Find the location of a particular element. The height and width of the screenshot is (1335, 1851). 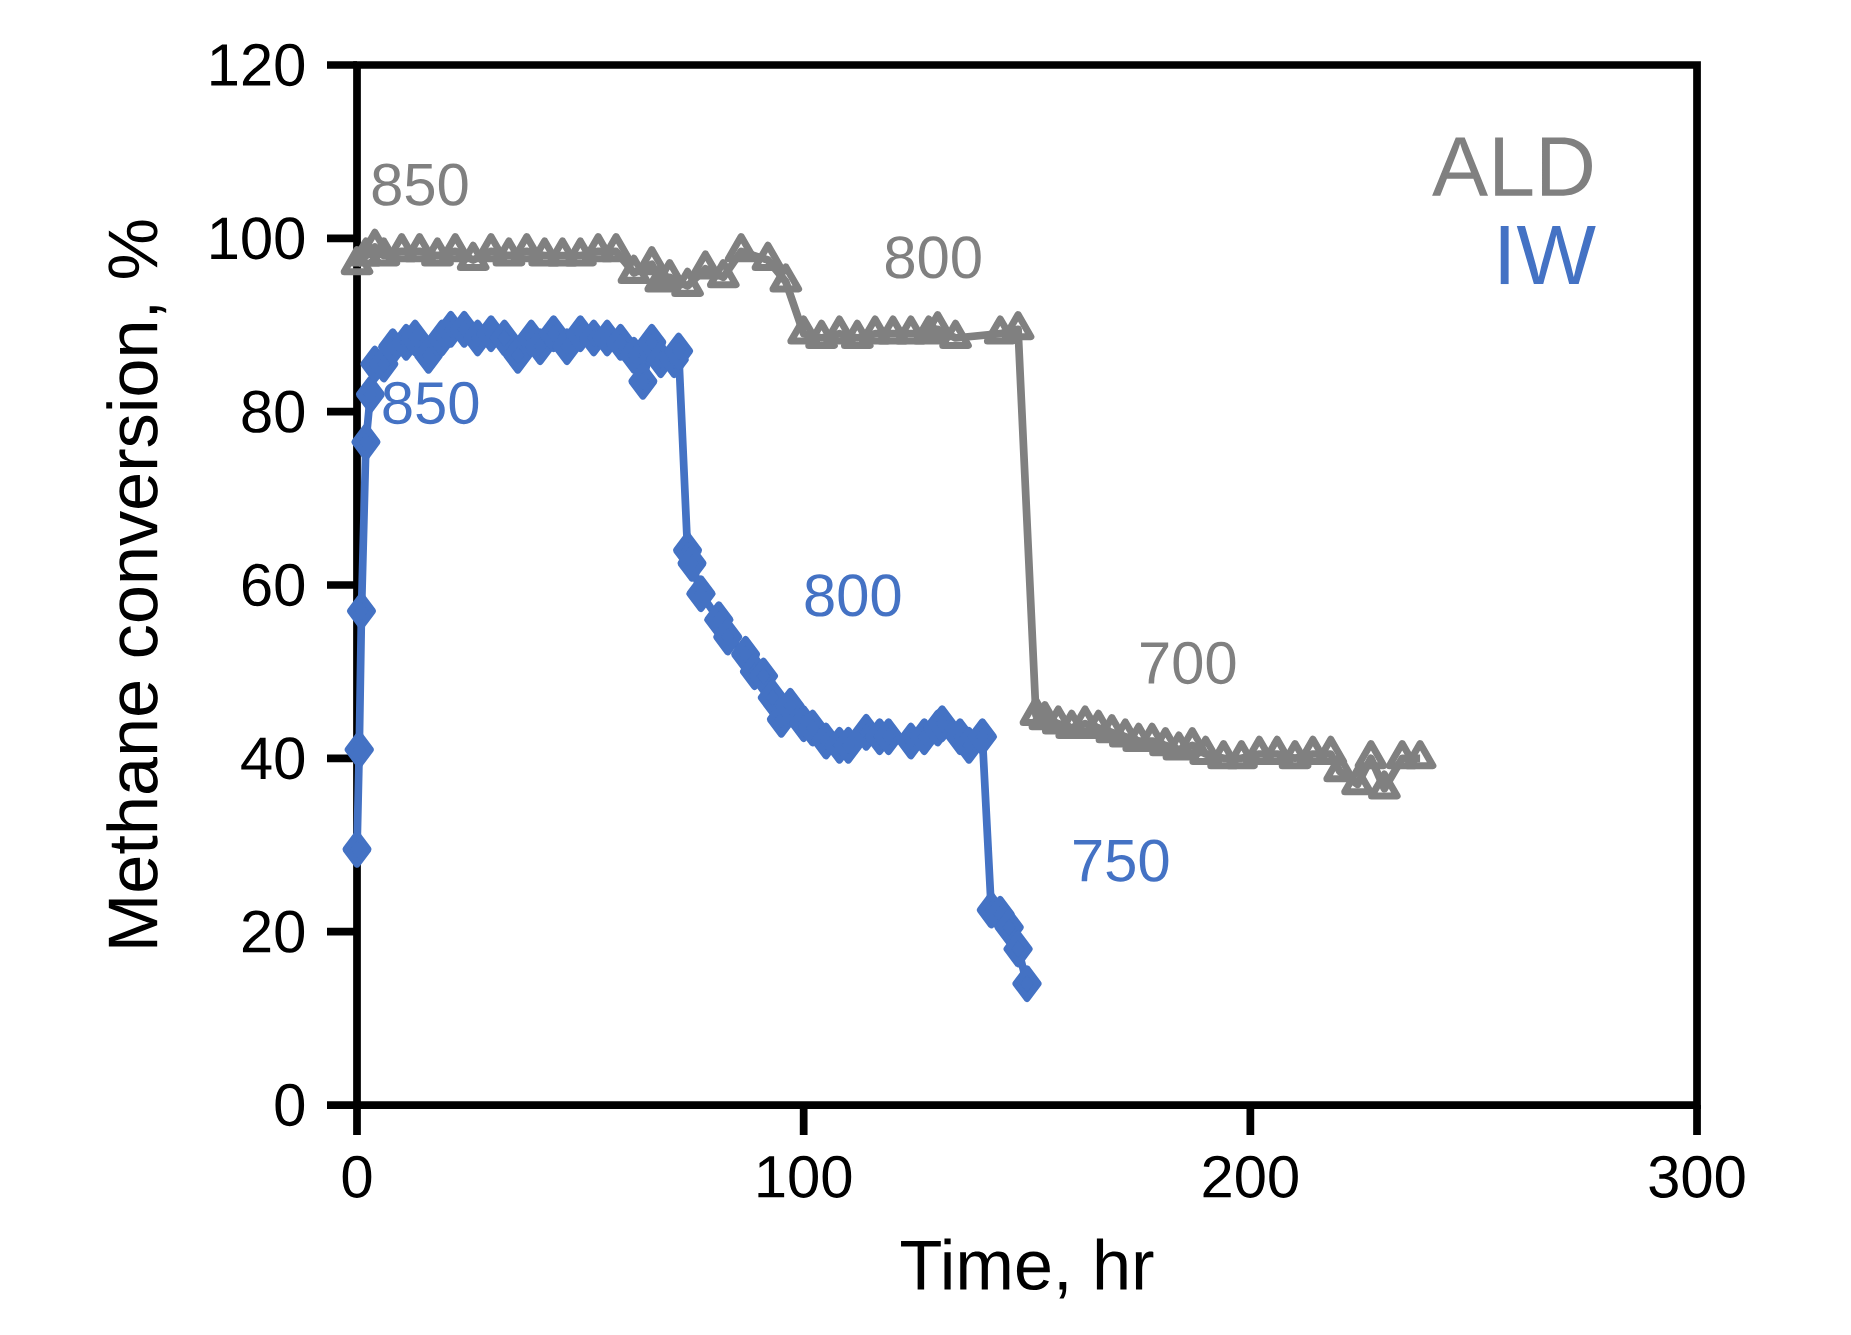

annotation: 700 is located at coordinates (1188, 663).